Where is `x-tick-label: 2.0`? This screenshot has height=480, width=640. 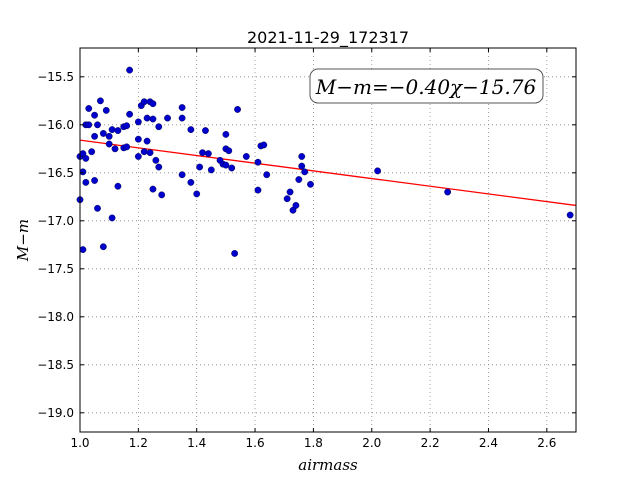
x-tick-label: 2.0 is located at coordinates (371, 443).